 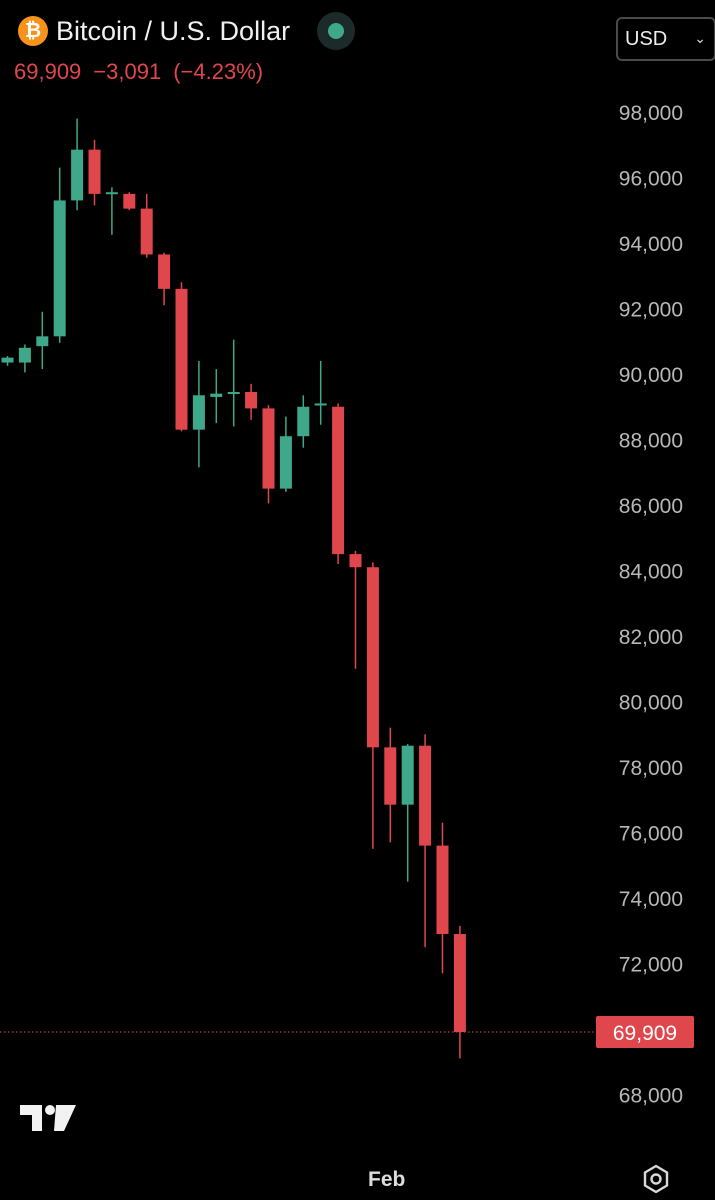 I want to click on x-axis-label-feb: Feb, so click(x=387, y=1179).